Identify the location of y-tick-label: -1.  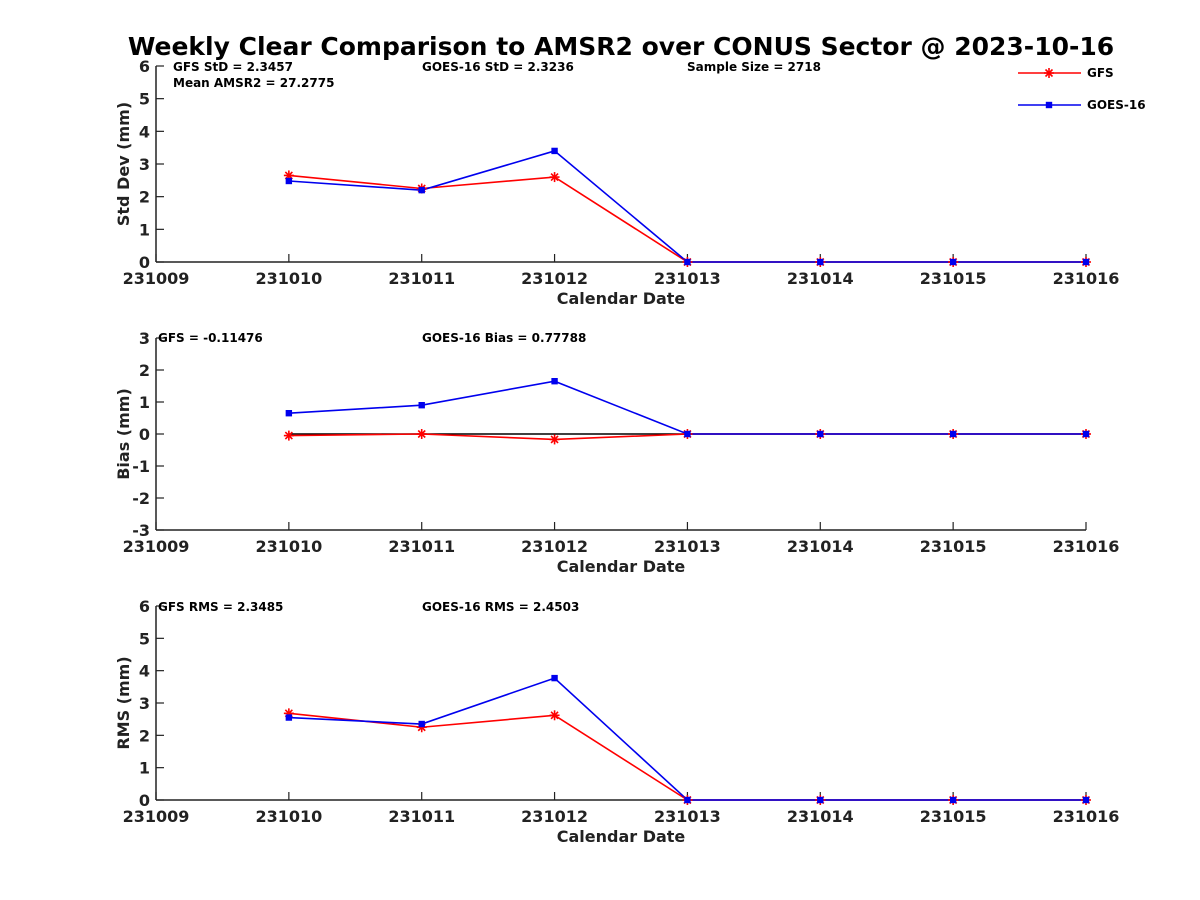
(141, 466).